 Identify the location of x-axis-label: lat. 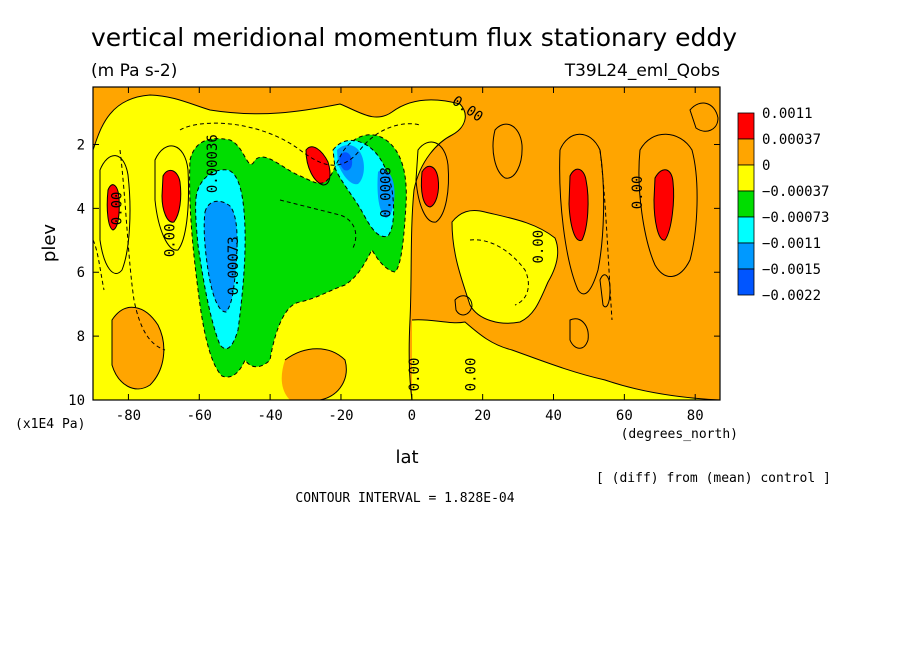
(406, 457).